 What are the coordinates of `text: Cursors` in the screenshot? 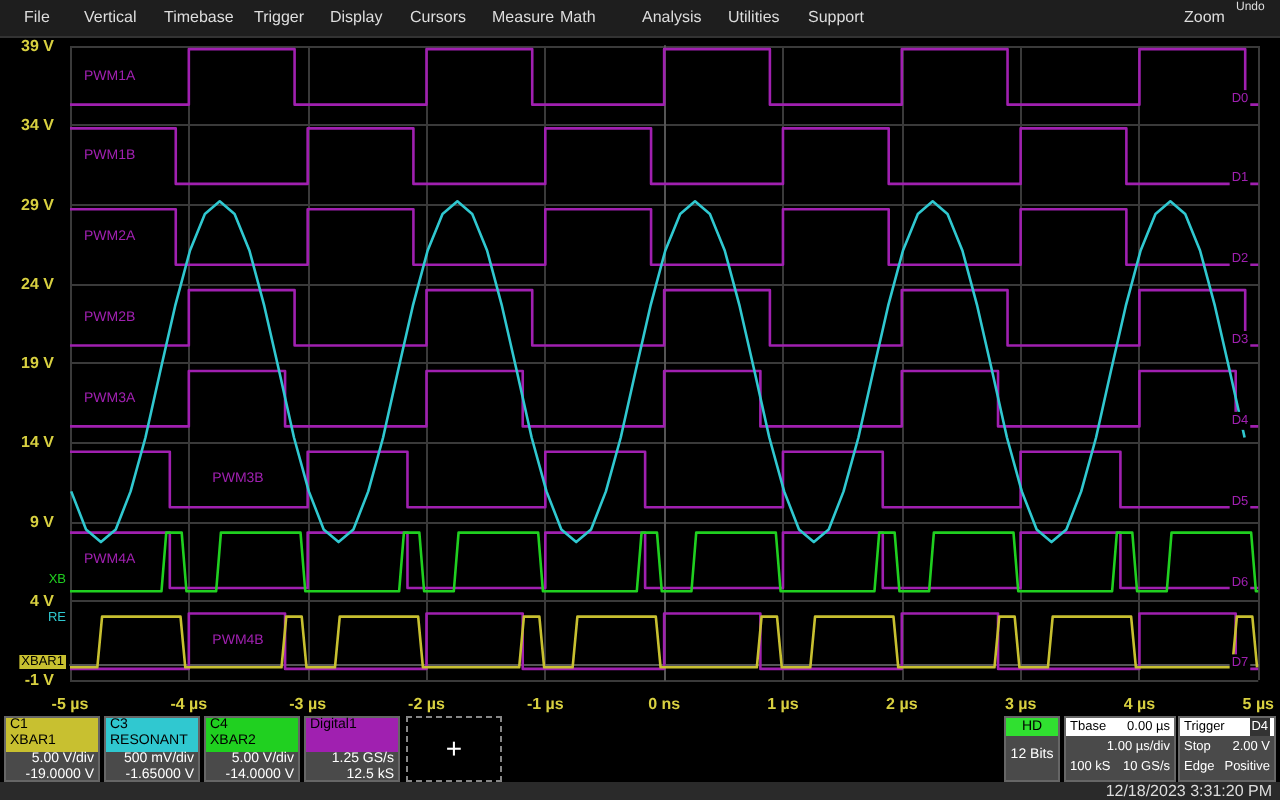 It's located at (438, 17).